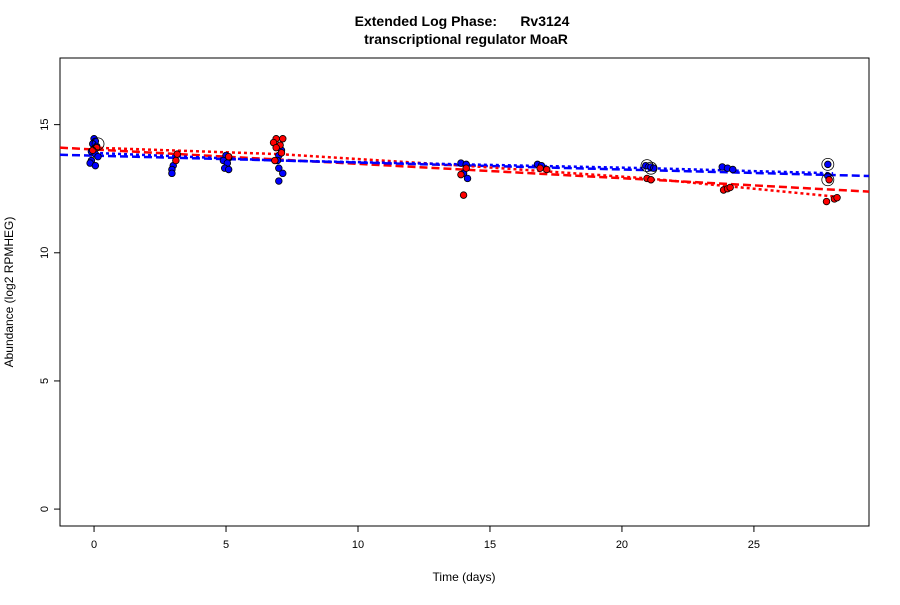 This screenshot has height=605, width=900. Describe the element at coordinates (45, 125) in the screenshot. I see `y-tick-label: 15` at that location.